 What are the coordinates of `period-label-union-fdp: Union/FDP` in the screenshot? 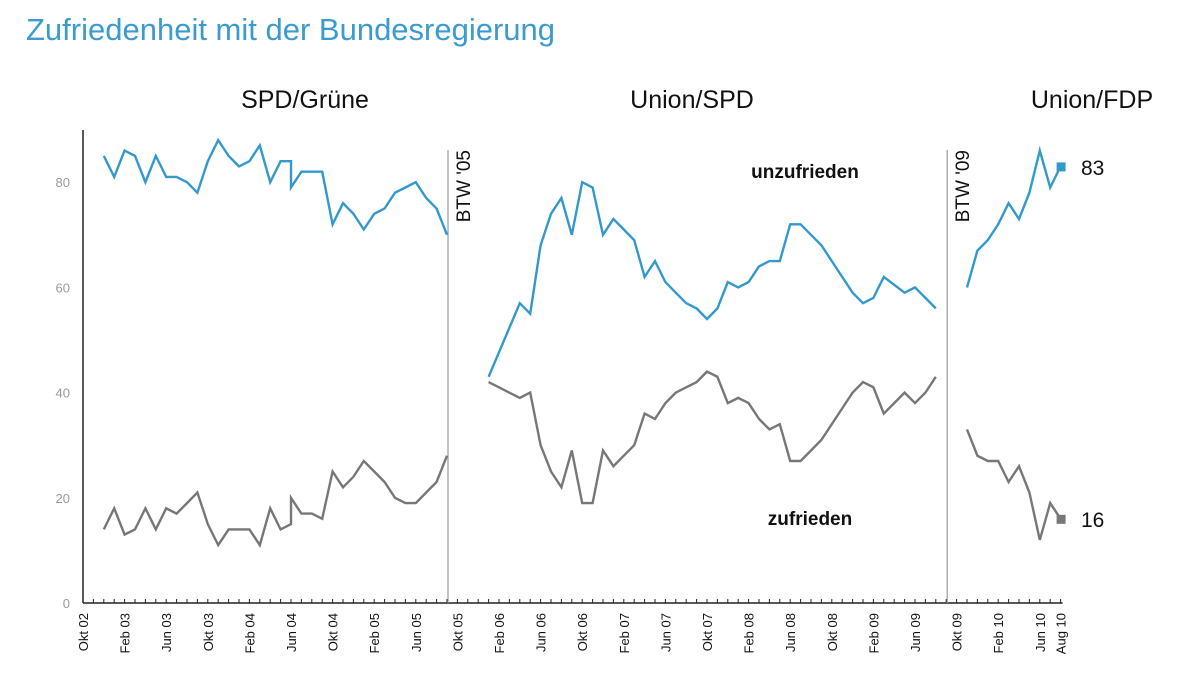 It's located at (1092, 100).